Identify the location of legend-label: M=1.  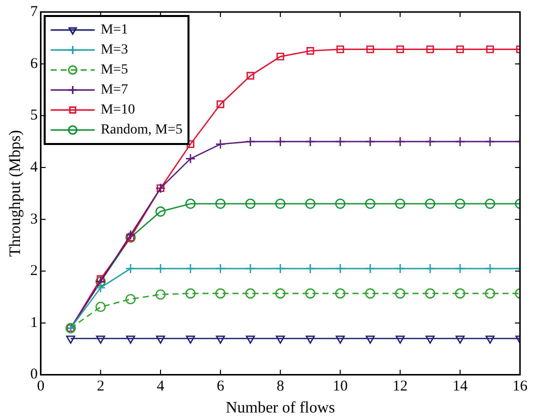
(114, 30).